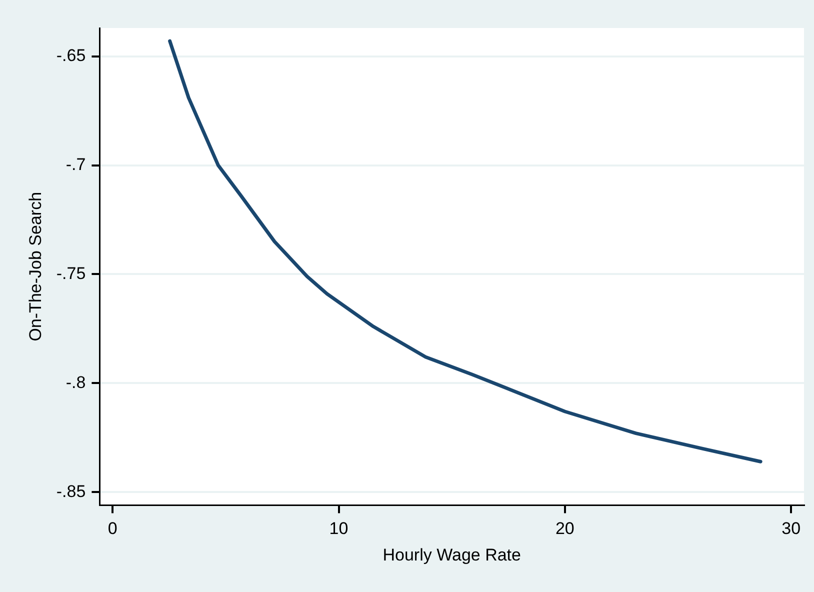 This screenshot has height=592, width=814. I want to click on x-tick-label: 30, so click(791, 528).